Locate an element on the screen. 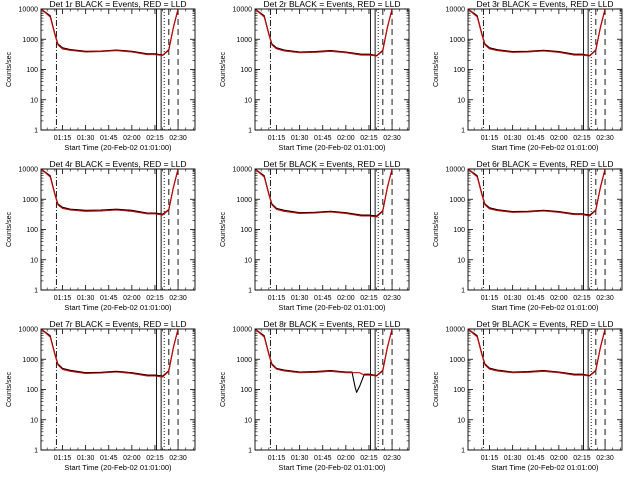 The width and height of the screenshot is (640, 485). panel-title: Det 7r BLACK = Events, RED = LLD is located at coordinates (117, 324).